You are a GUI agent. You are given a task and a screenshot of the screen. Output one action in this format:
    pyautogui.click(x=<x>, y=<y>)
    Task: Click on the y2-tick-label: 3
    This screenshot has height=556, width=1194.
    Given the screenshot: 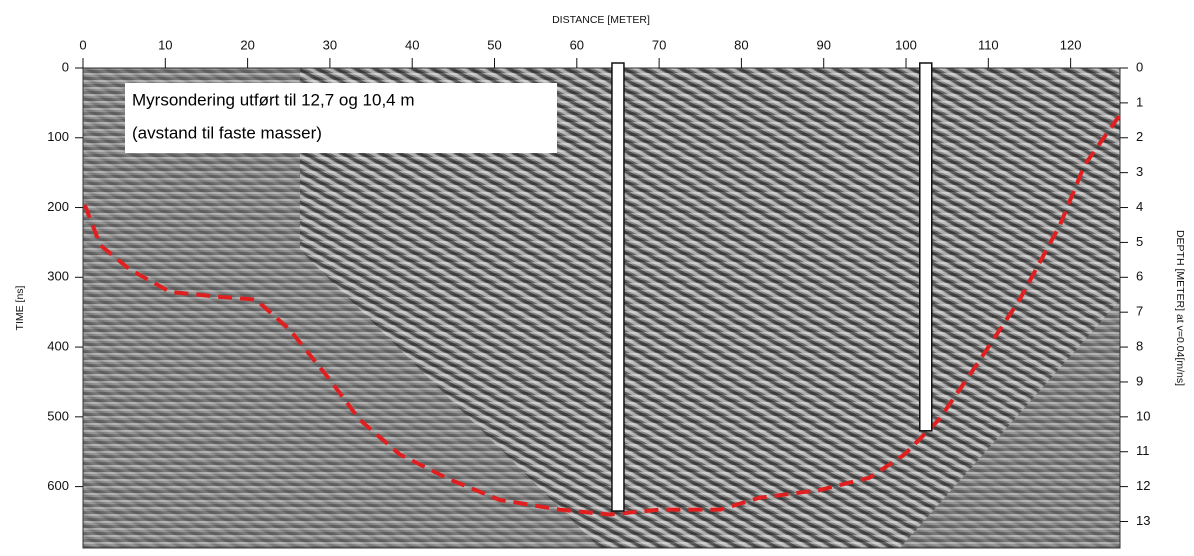 What is the action you would take?
    pyautogui.click(x=1139, y=171)
    